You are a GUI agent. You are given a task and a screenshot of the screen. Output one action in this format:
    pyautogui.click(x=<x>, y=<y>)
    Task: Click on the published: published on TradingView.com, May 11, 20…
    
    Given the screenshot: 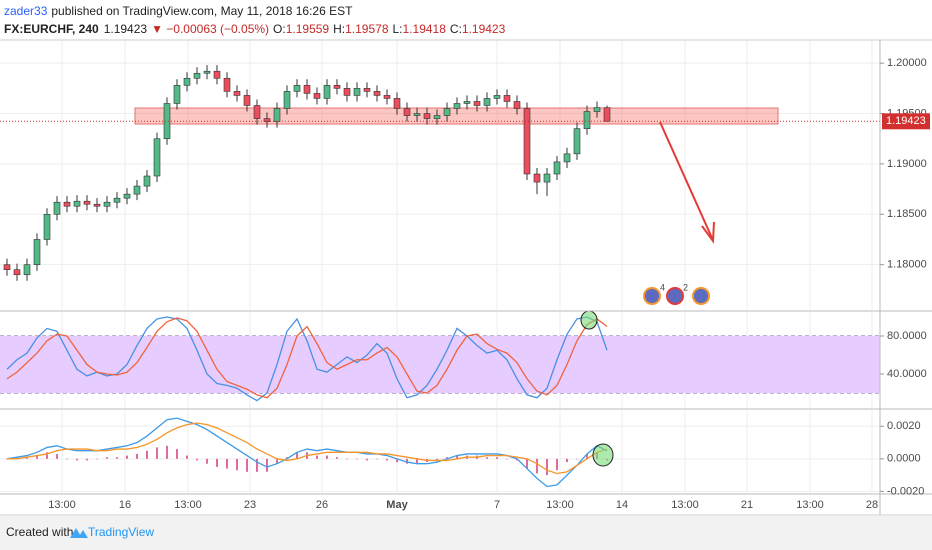 What is the action you would take?
    pyautogui.click(x=202, y=11)
    